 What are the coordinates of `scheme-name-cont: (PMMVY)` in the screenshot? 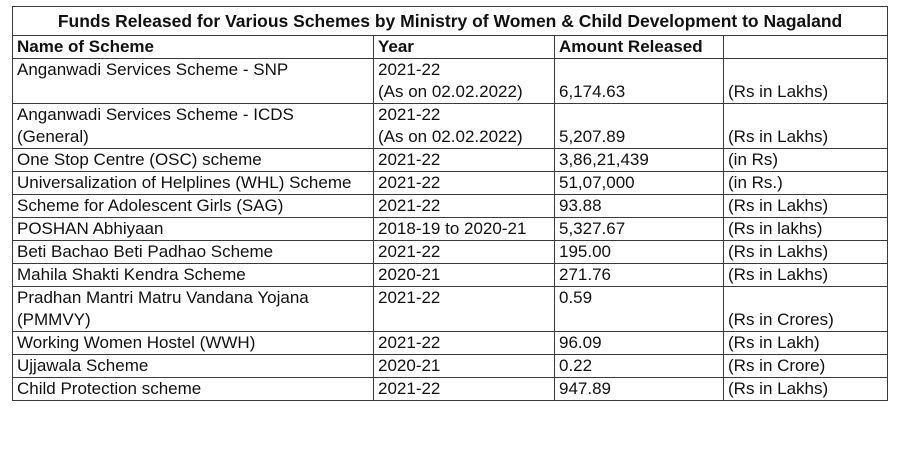 It's located at (54, 319).